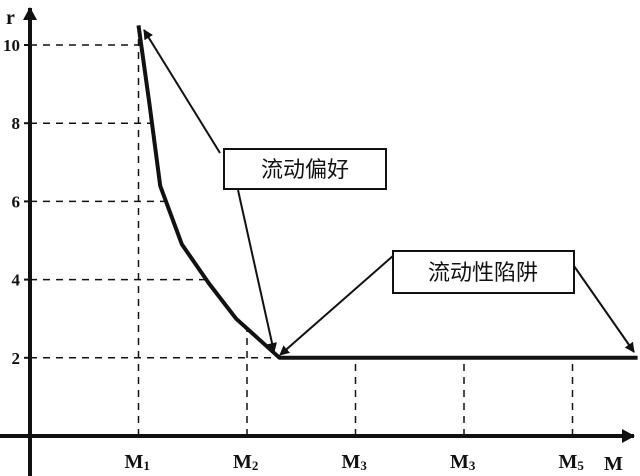  What do you see at coordinates (11, 45) in the screenshot?
I see `y-tick-label: 10` at bounding box center [11, 45].